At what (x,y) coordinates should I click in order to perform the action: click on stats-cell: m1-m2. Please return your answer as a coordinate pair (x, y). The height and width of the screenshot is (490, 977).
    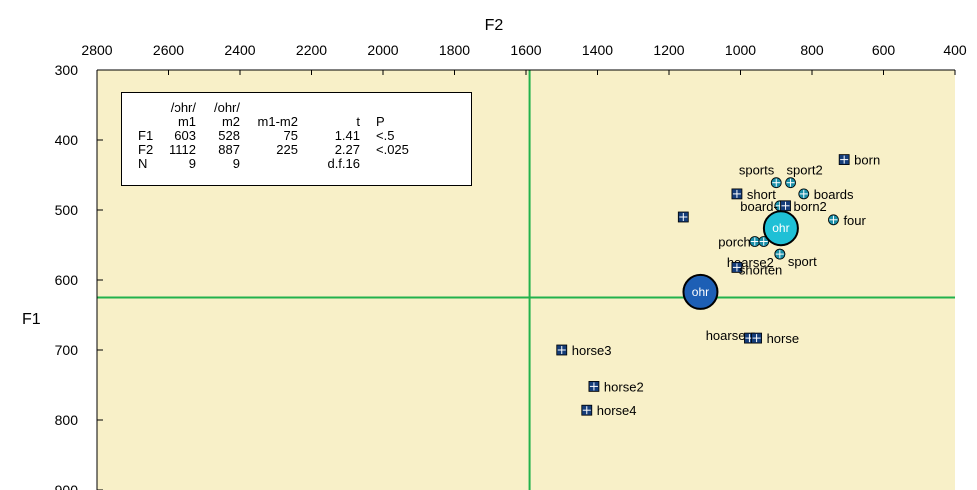
    Looking at the image, I should click on (277, 121).